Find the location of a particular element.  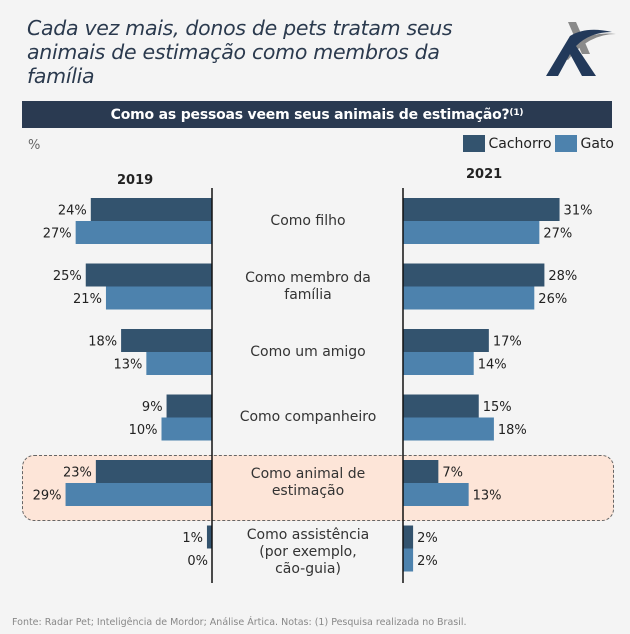

legend-item-gato: Gato is located at coordinates (584, 143).